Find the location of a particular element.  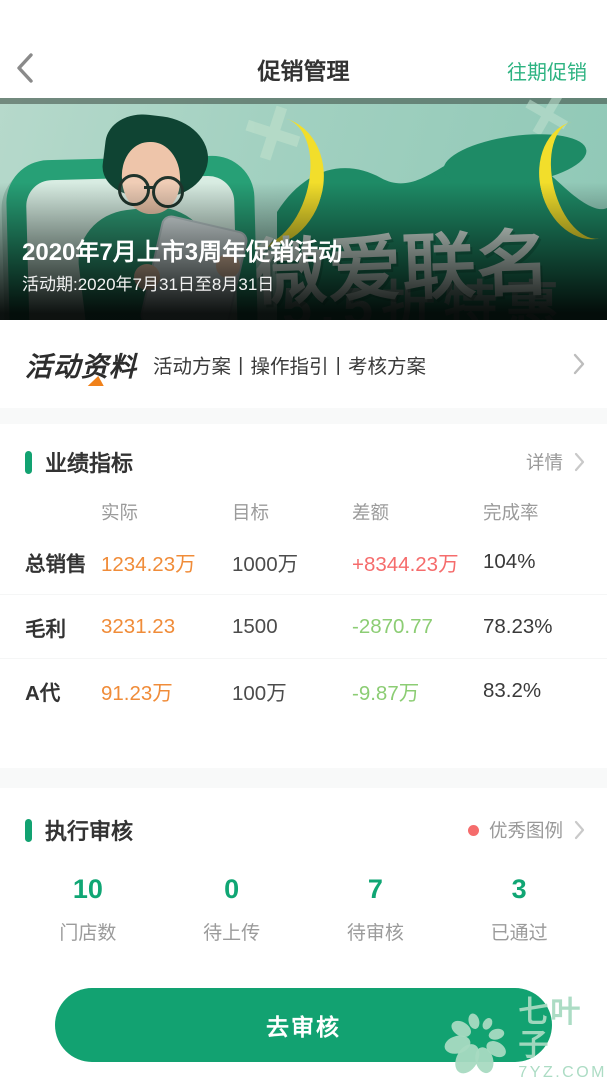

performance-detail-link: 详情 is located at coordinates (555, 462).